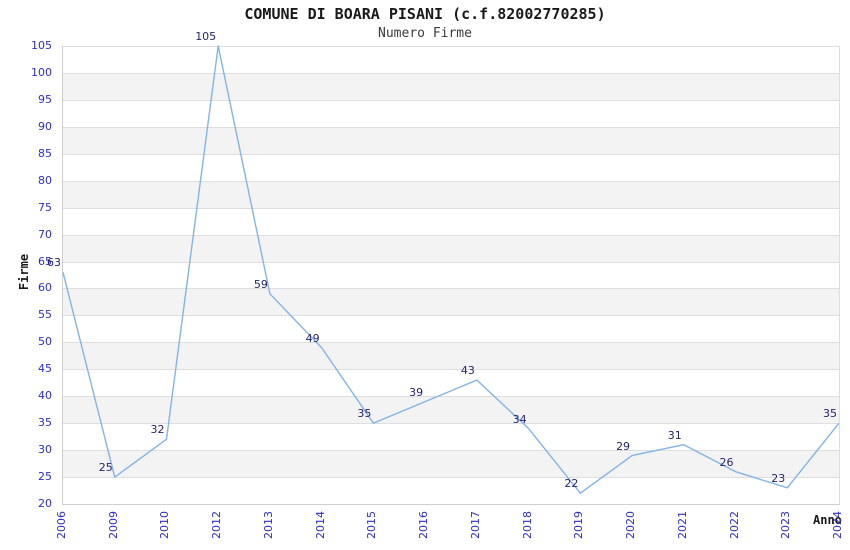 The image size is (850, 550). What do you see at coordinates (786, 525) in the screenshot?
I see `x-tick-label: 2023` at bounding box center [786, 525].